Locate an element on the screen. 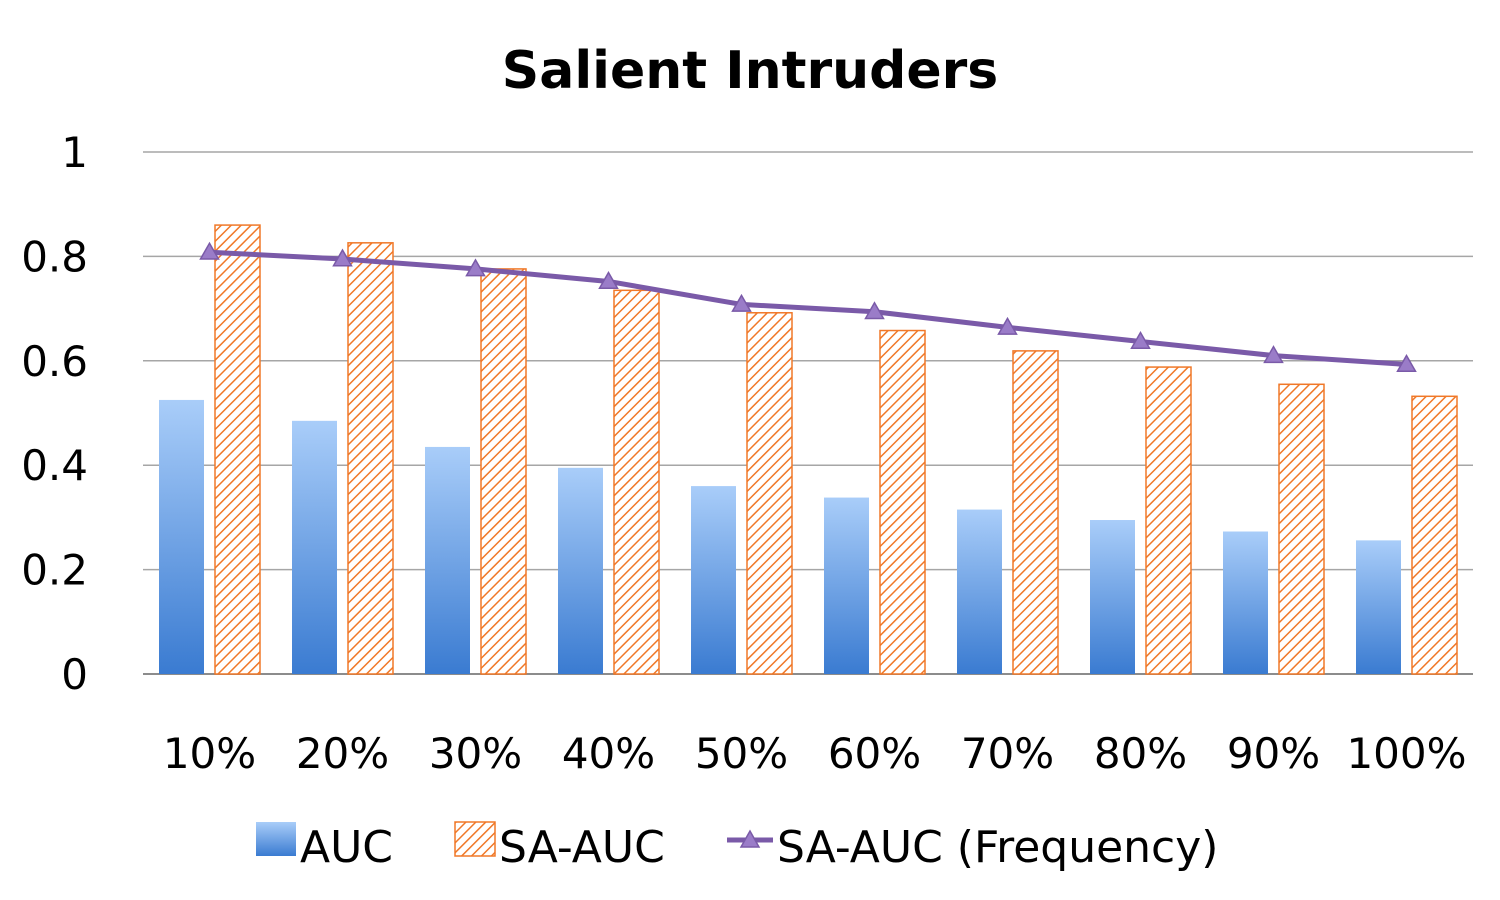  x-tick-label: 30% is located at coordinates (475, 753).